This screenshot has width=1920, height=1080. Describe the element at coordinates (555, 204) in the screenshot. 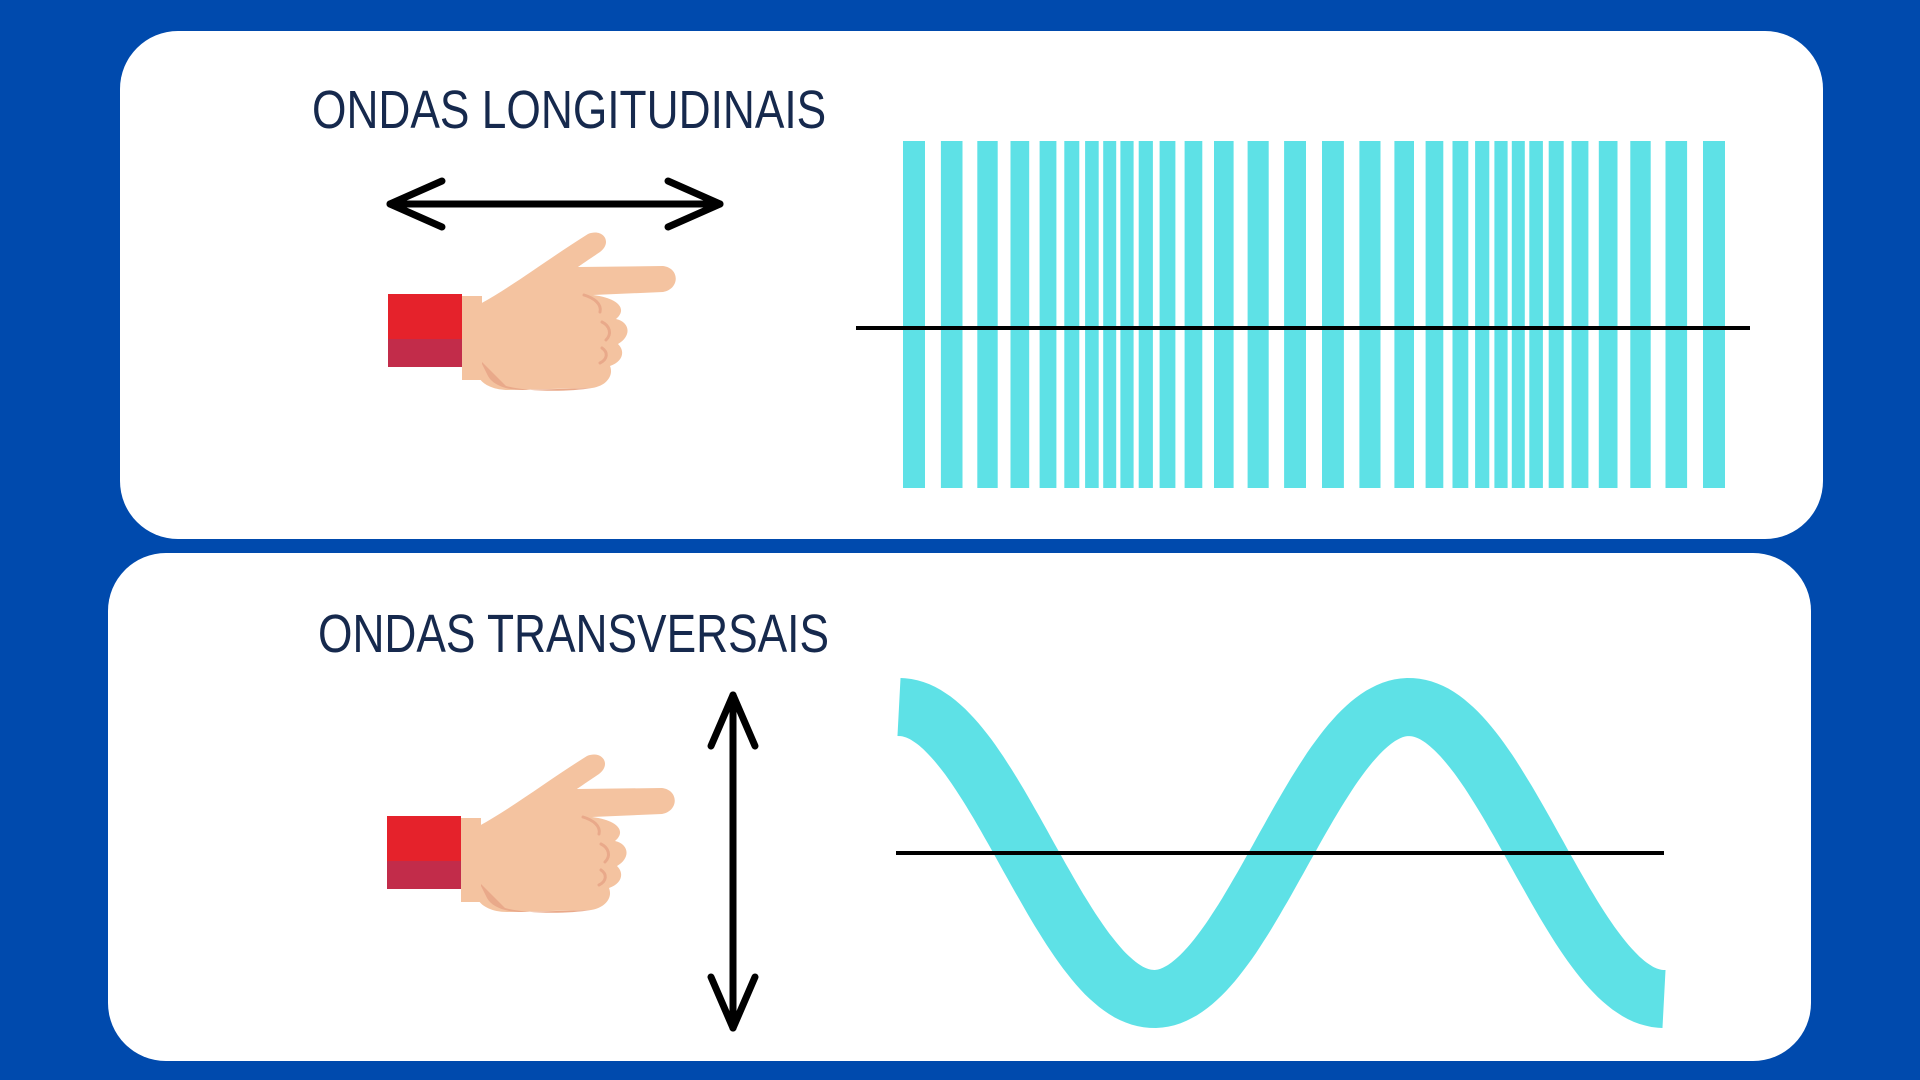

I see `horizontal-double-arrow-icon` at that location.